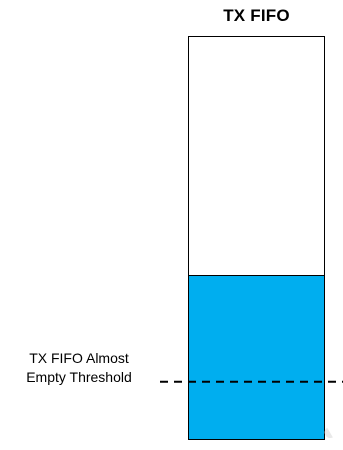 The height and width of the screenshot is (450, 343). Describe the element at coordinates (79, 368) in the screenshot. I see `threshold-label: TX FIFO Almost Empty Threshold` at that location.